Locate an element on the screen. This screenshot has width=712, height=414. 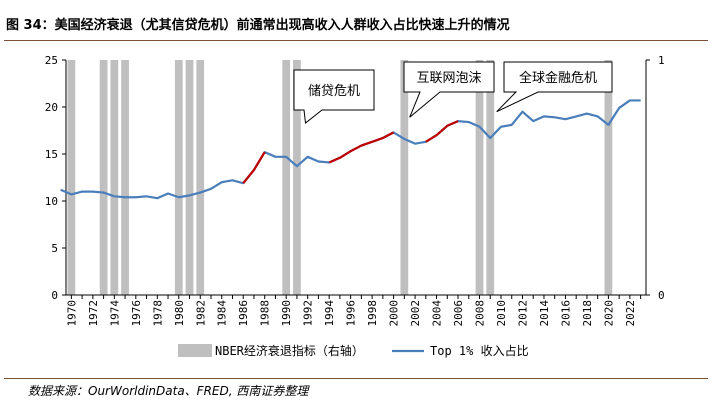
source-rule is located at coordinates (356, 378).